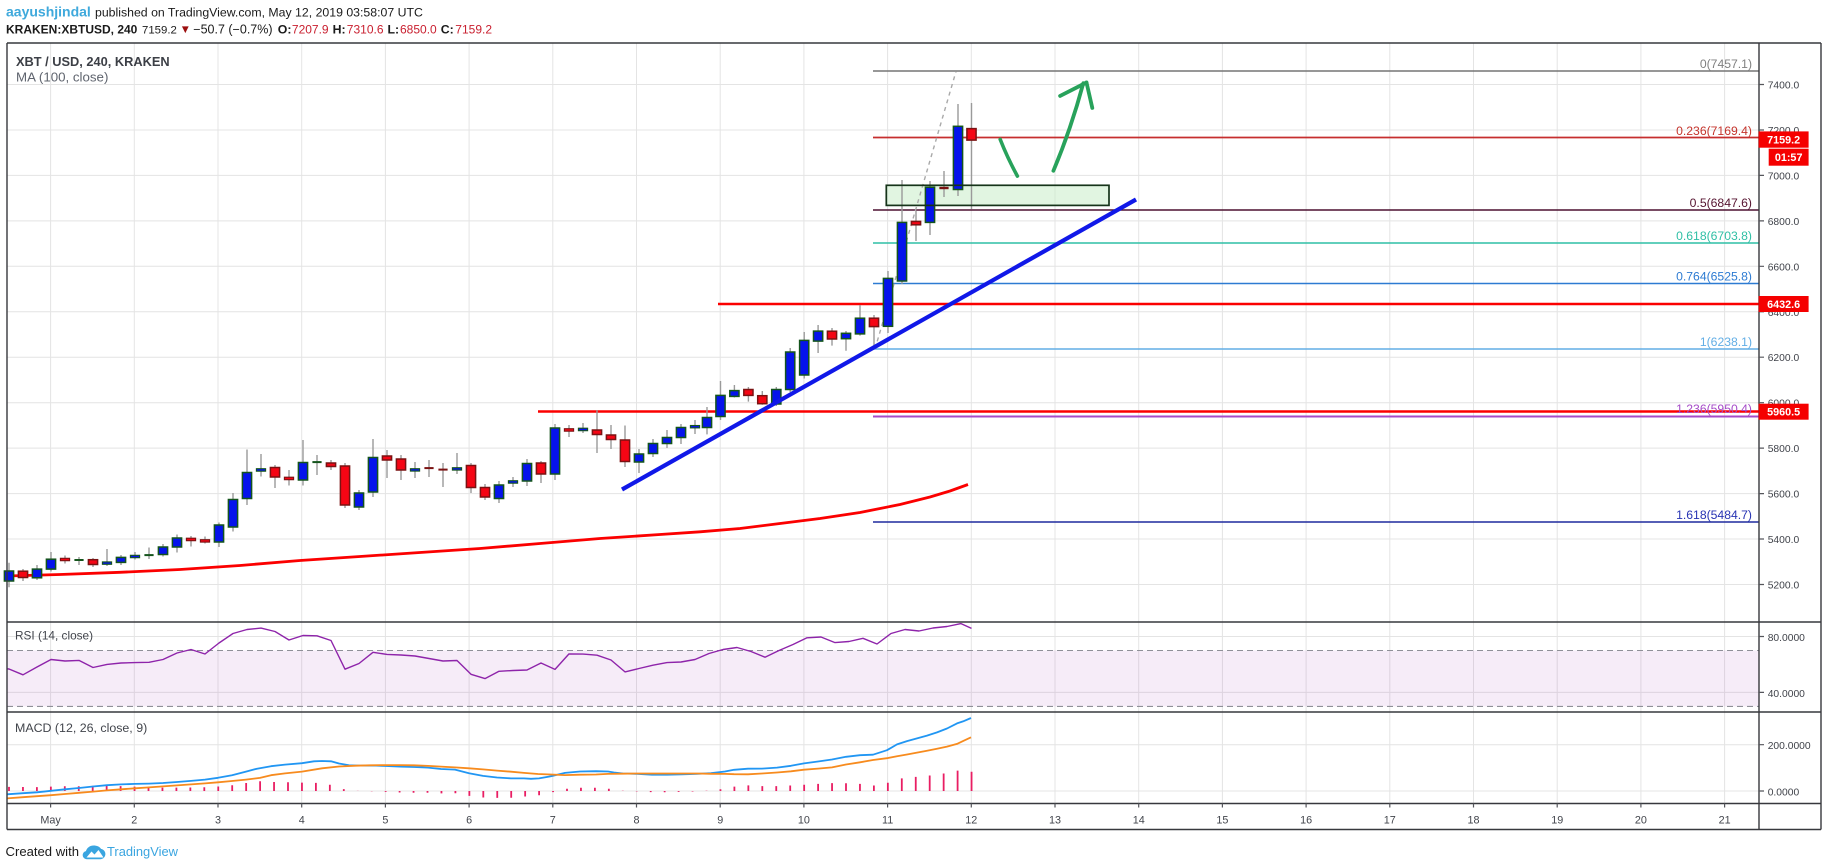 This screenshot has width=1828, height=868. I want to click on svg-text: 7400.0, so click(1784, 86).